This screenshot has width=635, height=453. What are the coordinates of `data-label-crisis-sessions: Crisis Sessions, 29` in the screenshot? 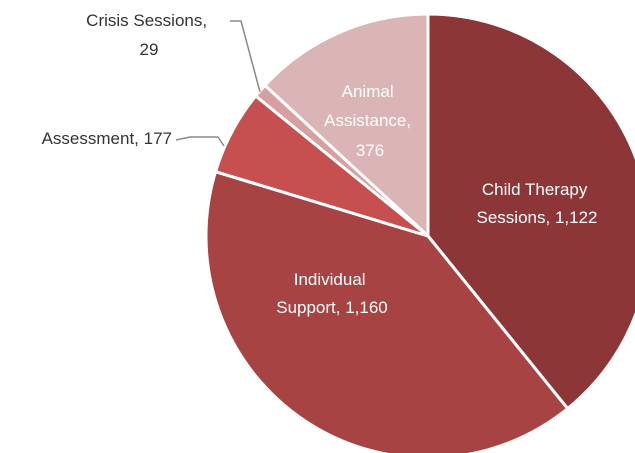 It's located at (149, 35).